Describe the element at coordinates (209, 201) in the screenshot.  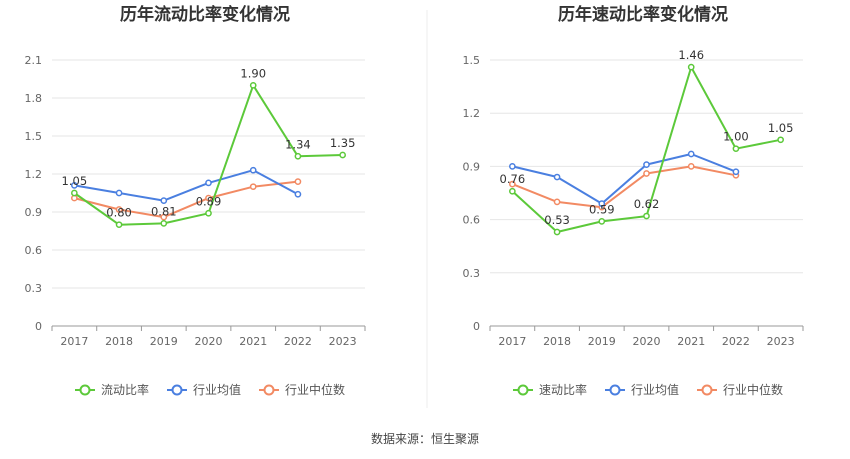
I see `data-label: 0.89` at that location.